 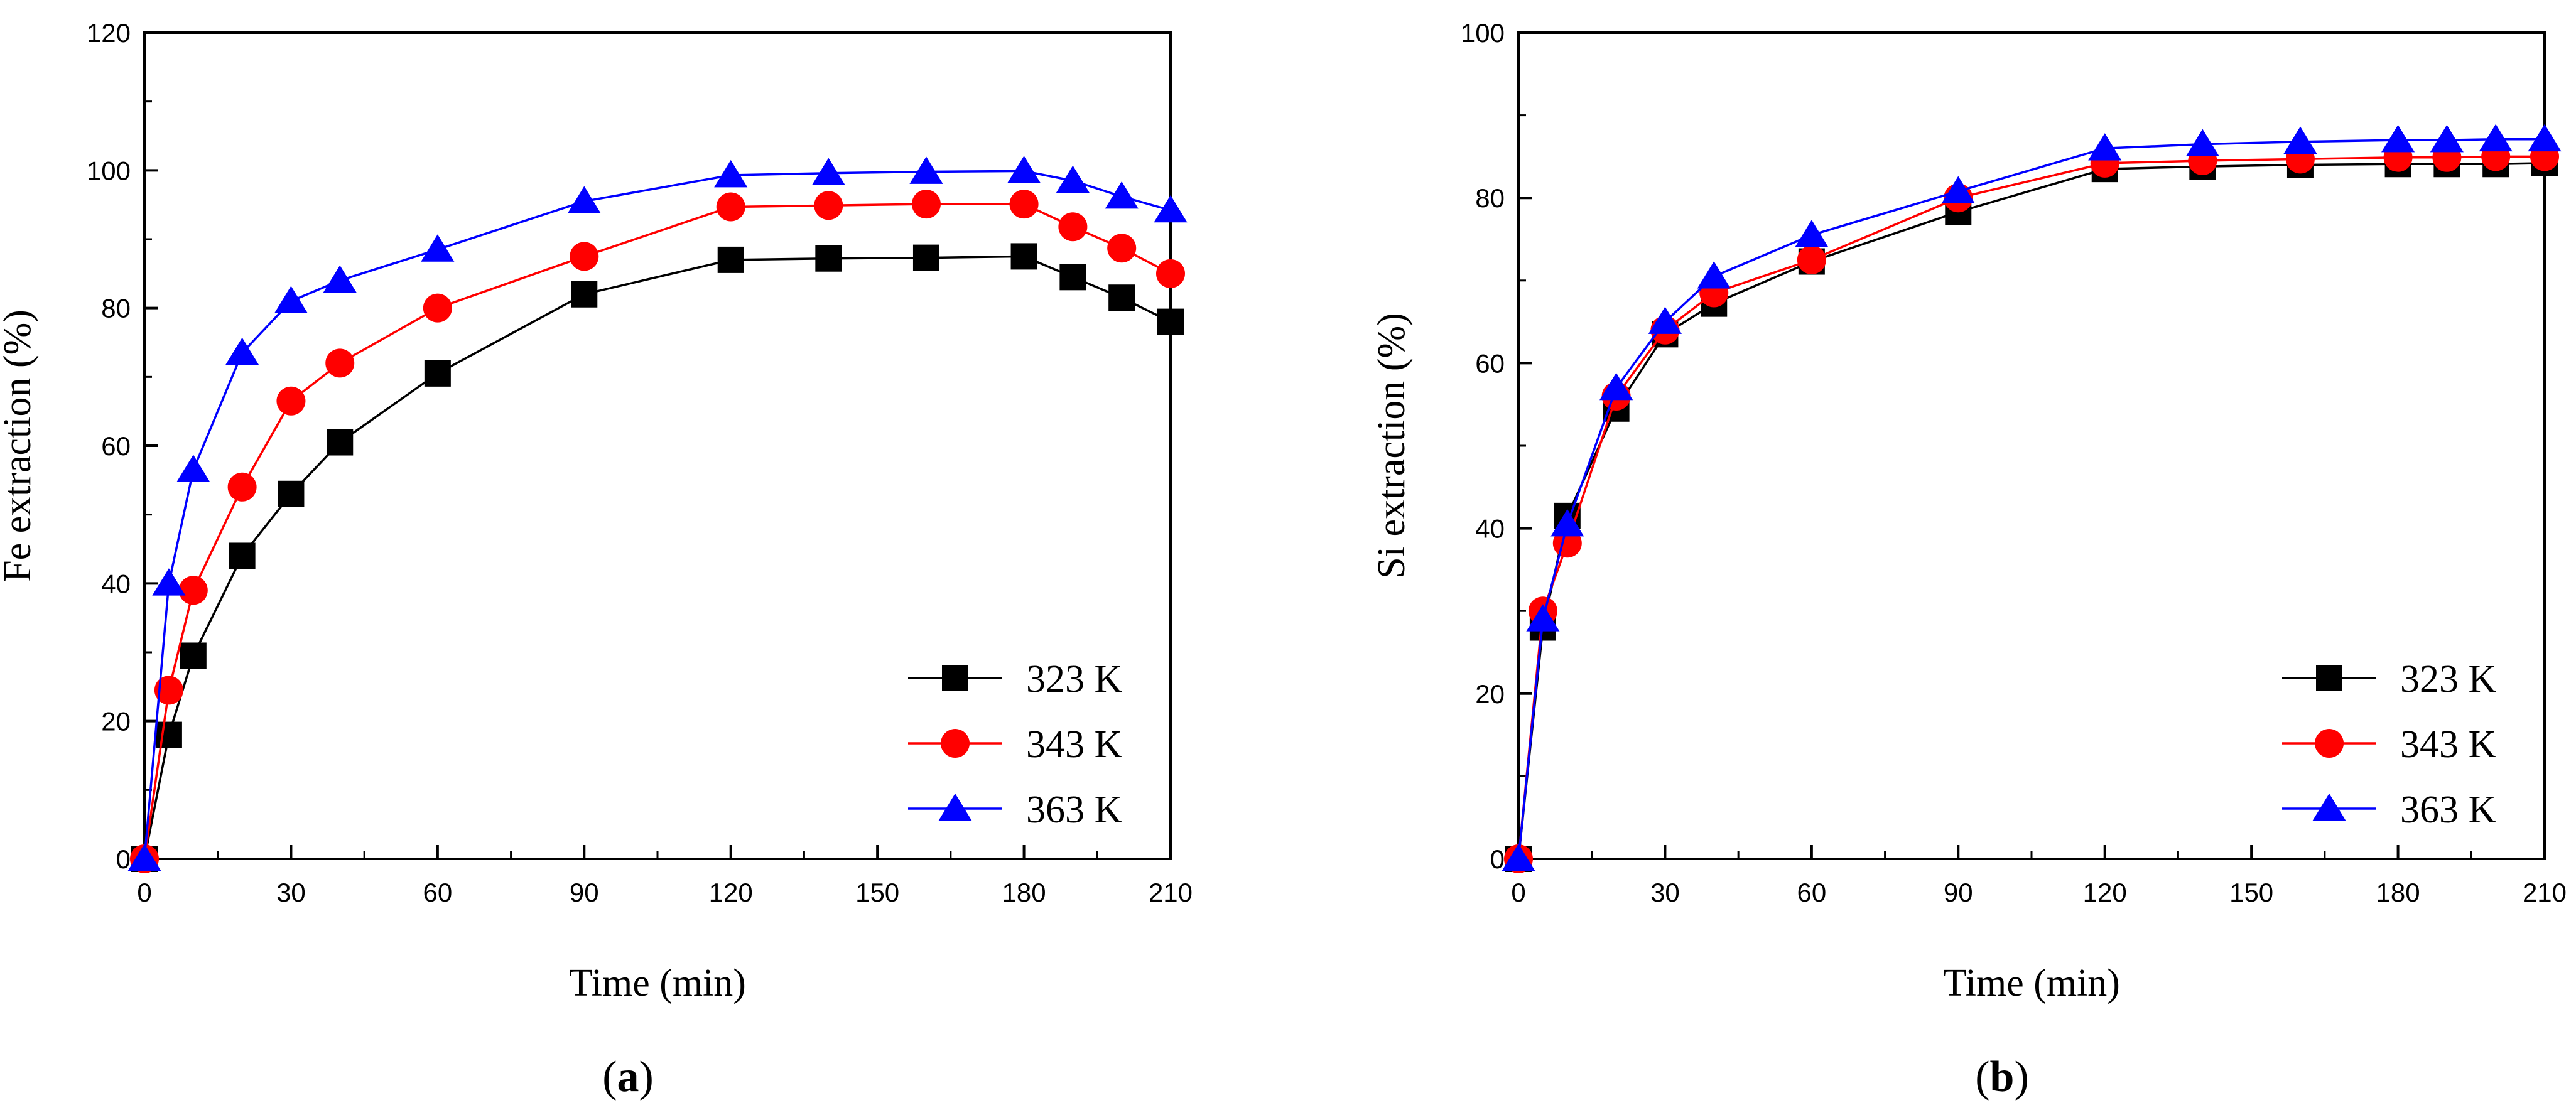 I want to click on y-tick-label: 20, so click(x=116, y=721).